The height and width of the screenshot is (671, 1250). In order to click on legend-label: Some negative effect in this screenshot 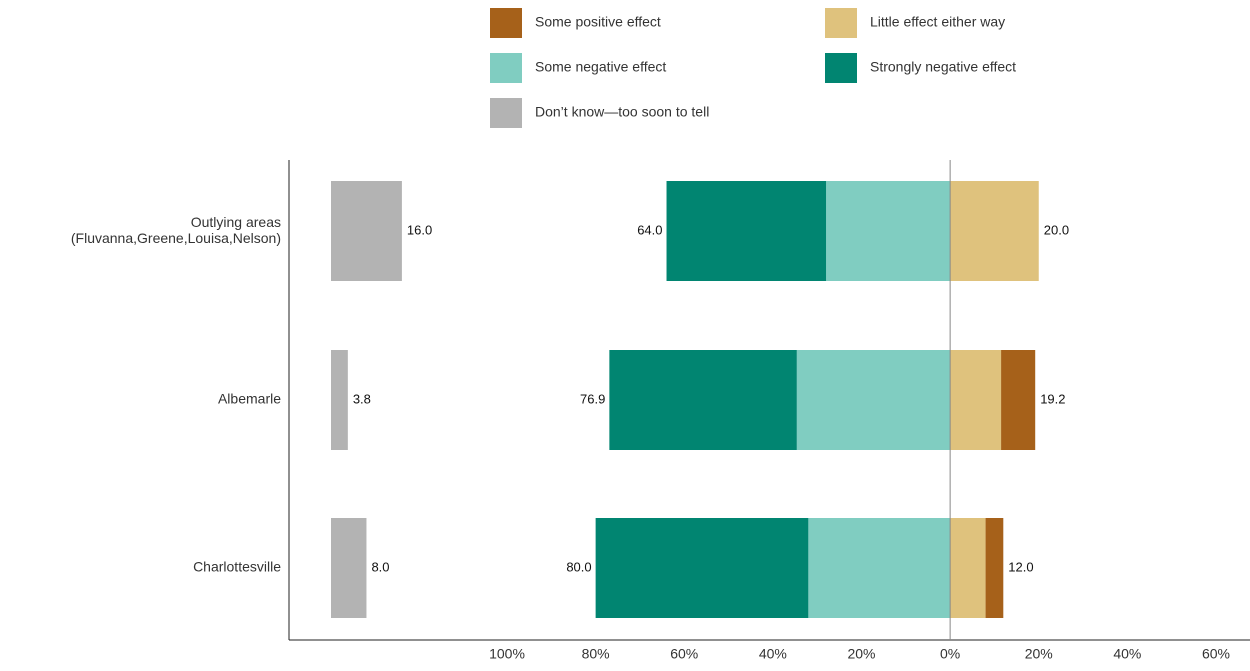, I will do `click(600, 67)`.